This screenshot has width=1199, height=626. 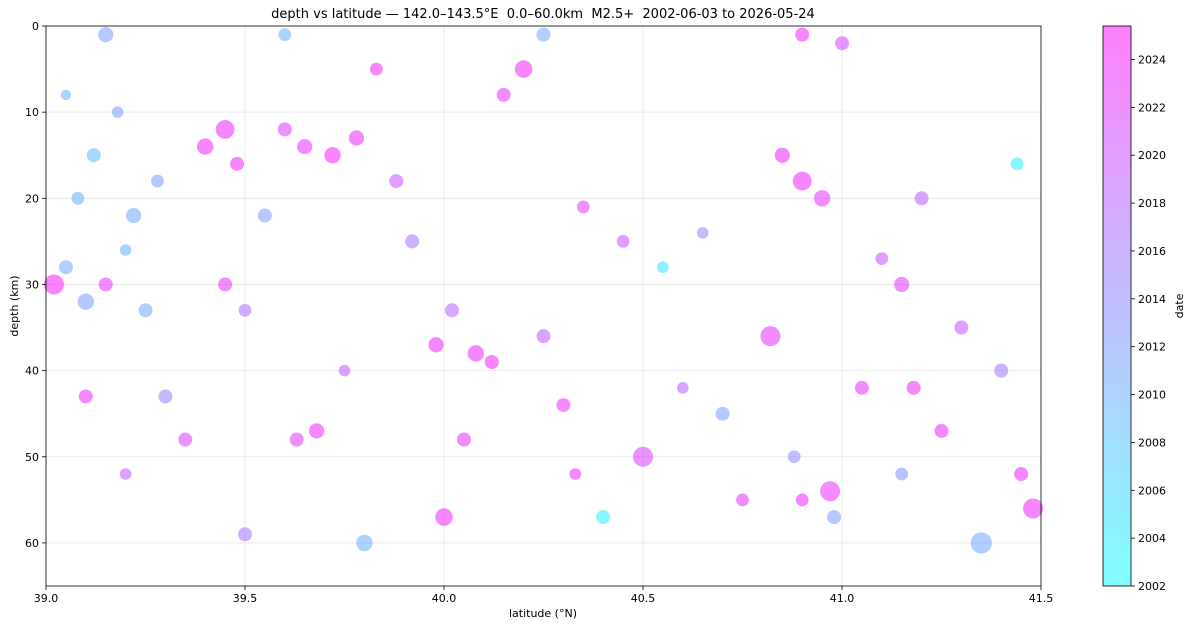 I want to click on x-tick-label: 39.5, so click(x=245, y=598).